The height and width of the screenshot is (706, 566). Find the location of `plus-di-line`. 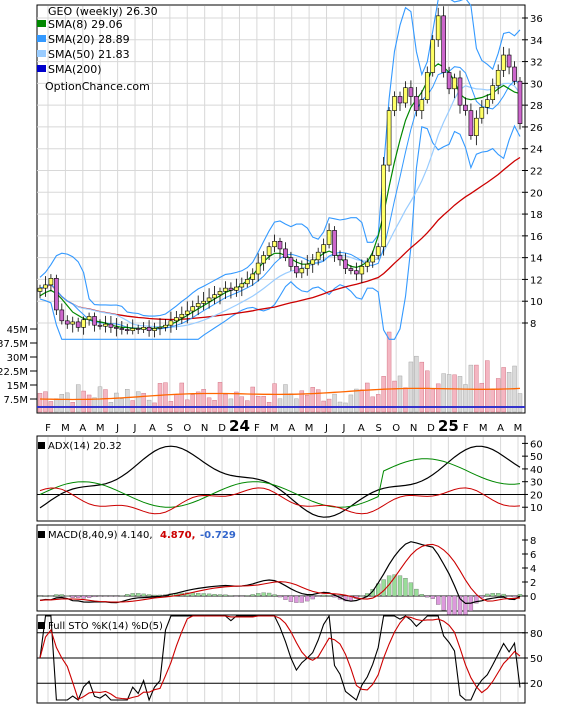

plus-di-line is located at coordinates (280, 483).